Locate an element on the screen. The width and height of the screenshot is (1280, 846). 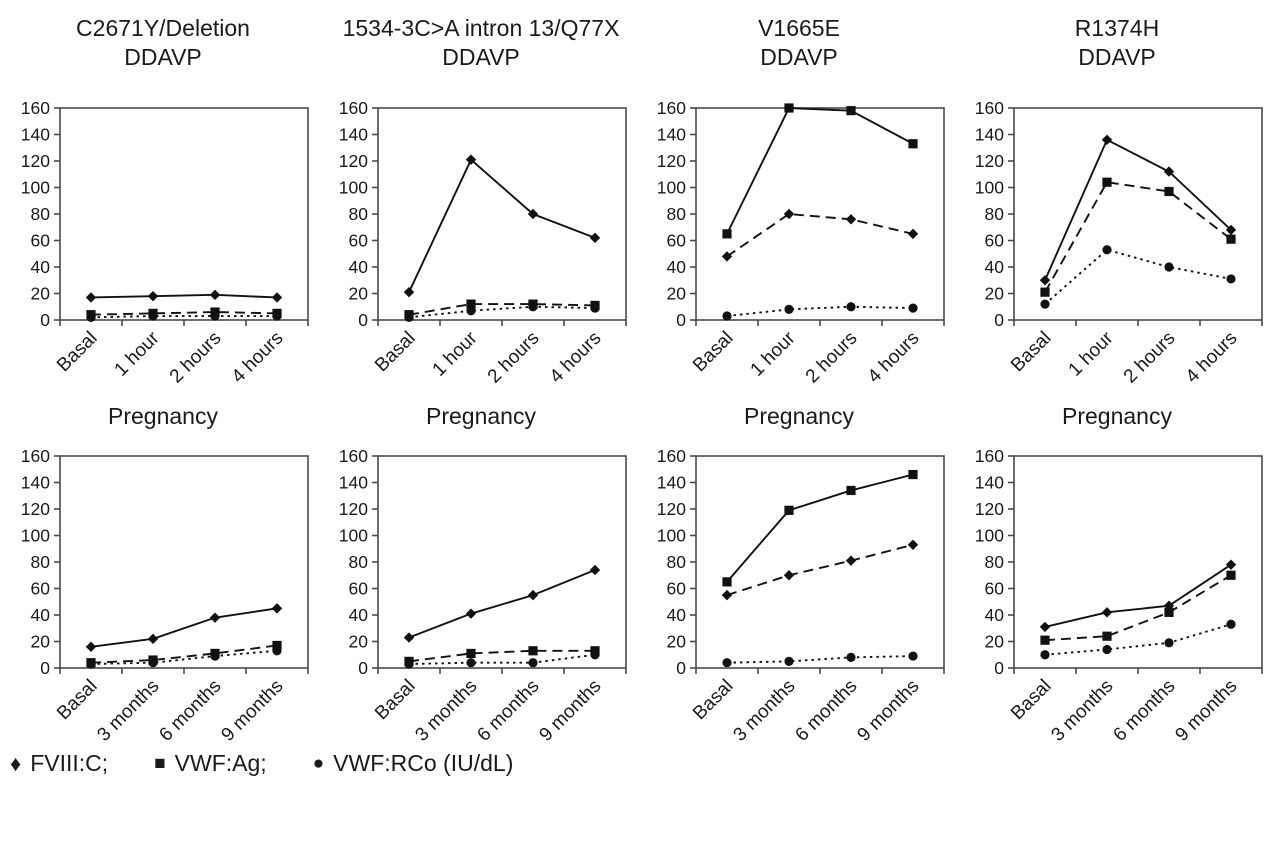
x-axis-label: 3 months is located at coordinates (446, 710).